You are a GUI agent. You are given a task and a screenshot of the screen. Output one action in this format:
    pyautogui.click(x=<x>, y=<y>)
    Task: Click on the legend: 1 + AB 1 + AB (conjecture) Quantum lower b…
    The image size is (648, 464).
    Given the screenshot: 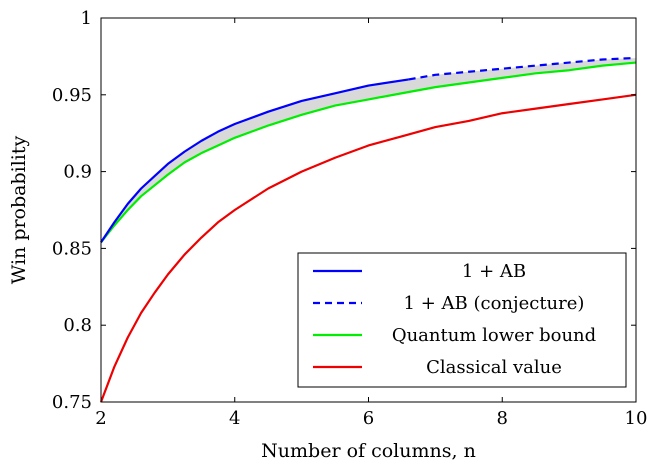 What is the action you would take?
    pyautogui.click(x=462, y=320)
    